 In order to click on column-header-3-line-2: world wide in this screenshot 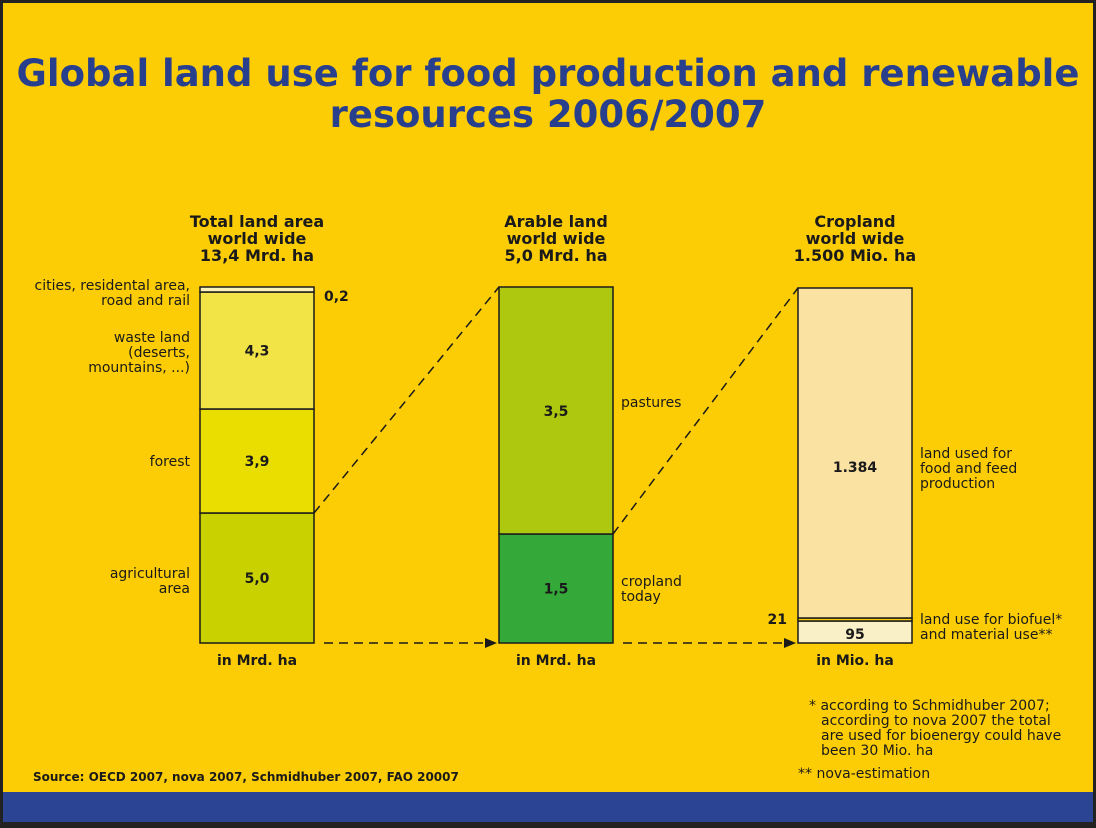, I will do `click(855, 238)`.